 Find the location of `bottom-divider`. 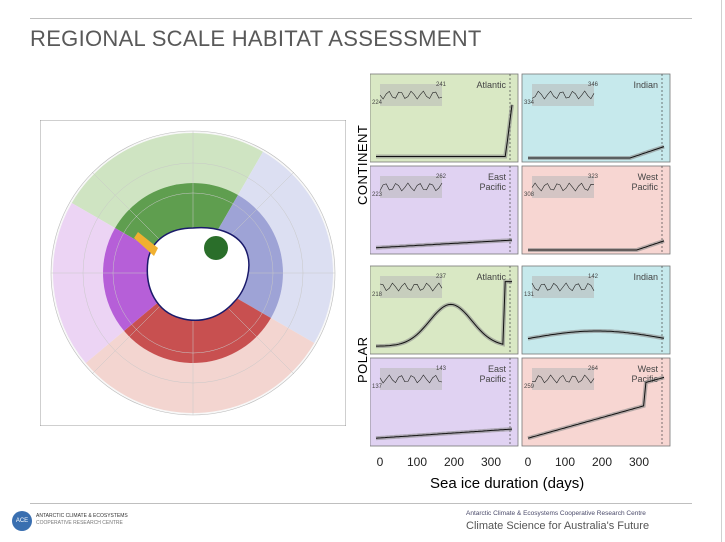

bottom-divider is located at coordinates (361, 503).